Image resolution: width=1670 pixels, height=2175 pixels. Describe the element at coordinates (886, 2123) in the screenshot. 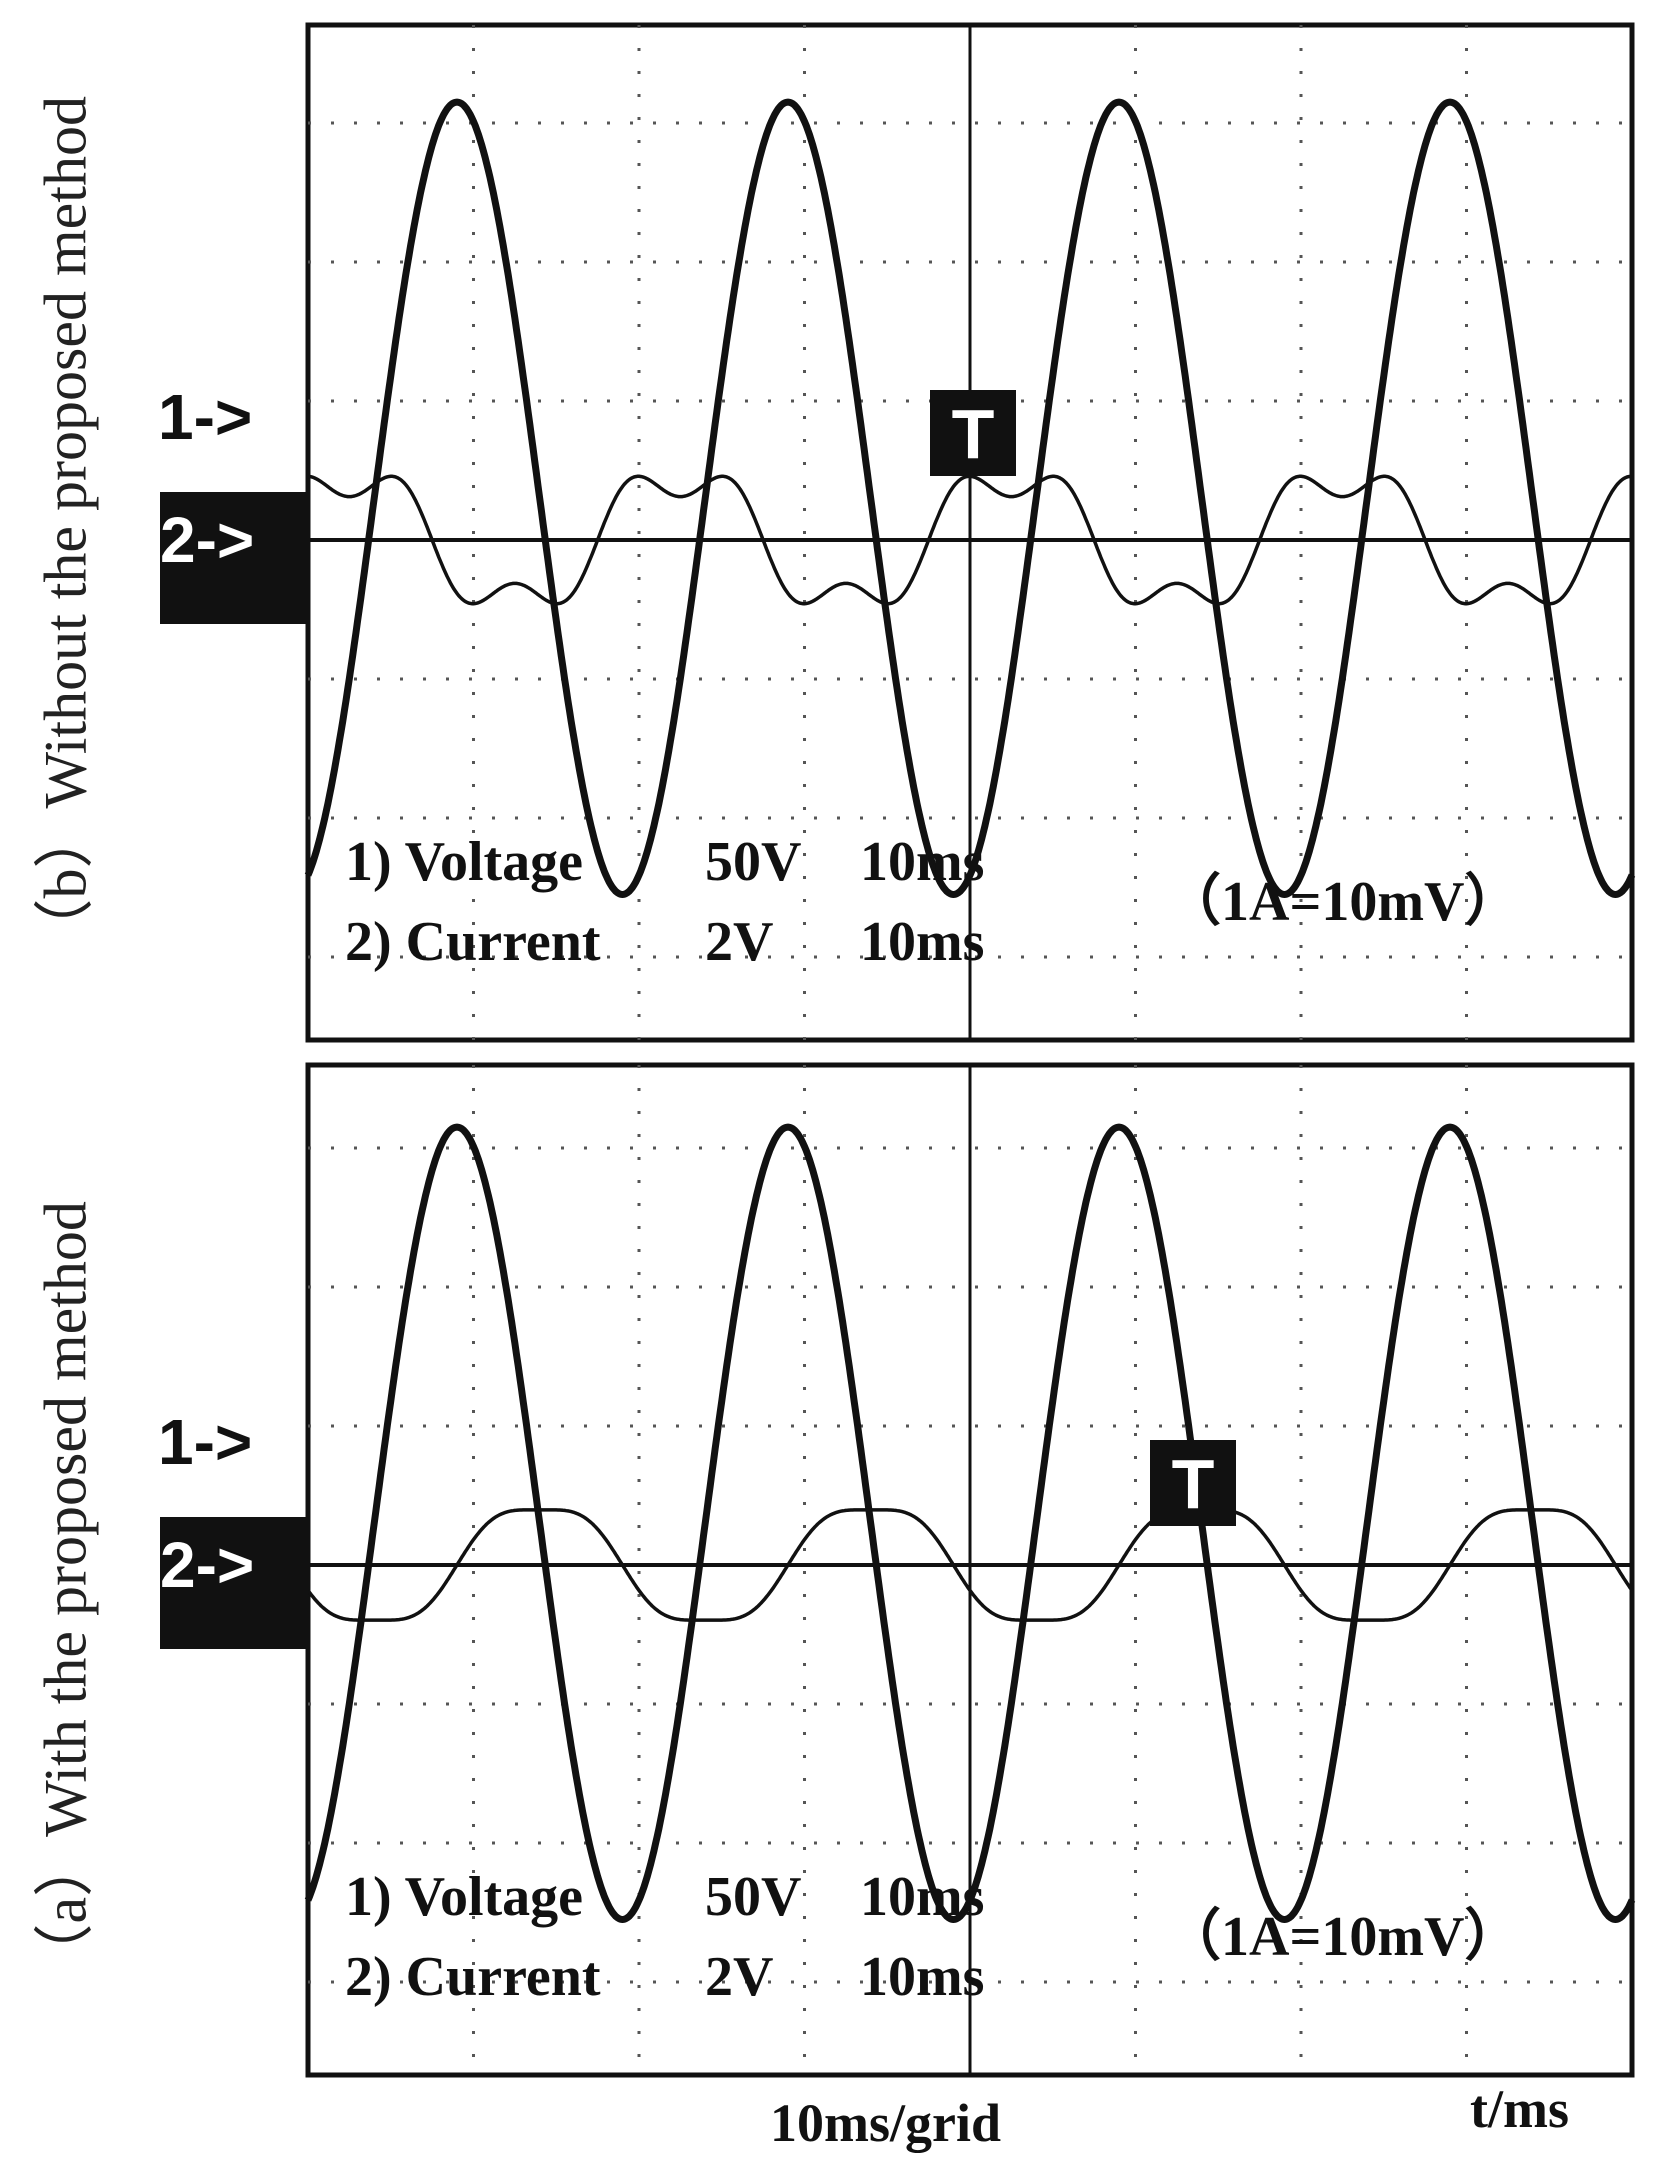

I see `x-axis-scale-note: 10ms/grid` at that location.